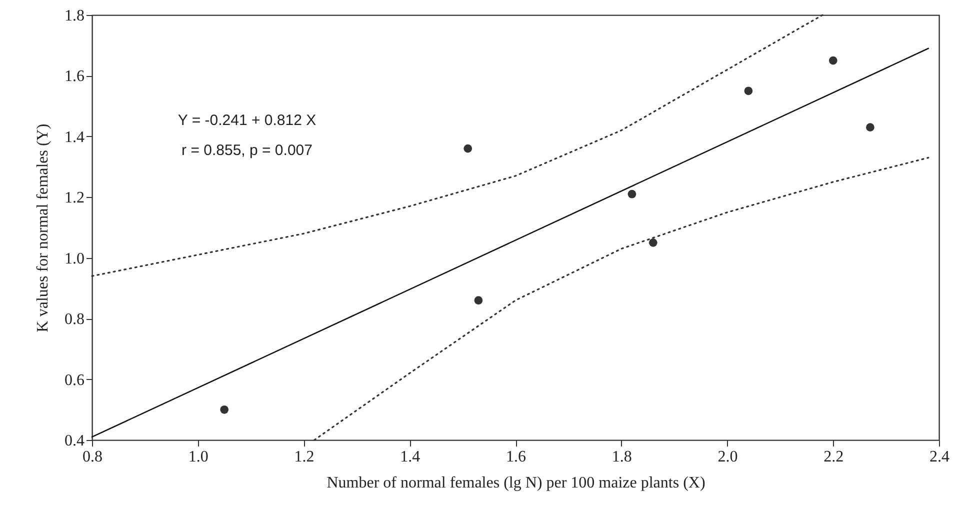 The image size is (956, 508). I want to click on y-axis-title: K values for normal females (Y), so click(43, 228).